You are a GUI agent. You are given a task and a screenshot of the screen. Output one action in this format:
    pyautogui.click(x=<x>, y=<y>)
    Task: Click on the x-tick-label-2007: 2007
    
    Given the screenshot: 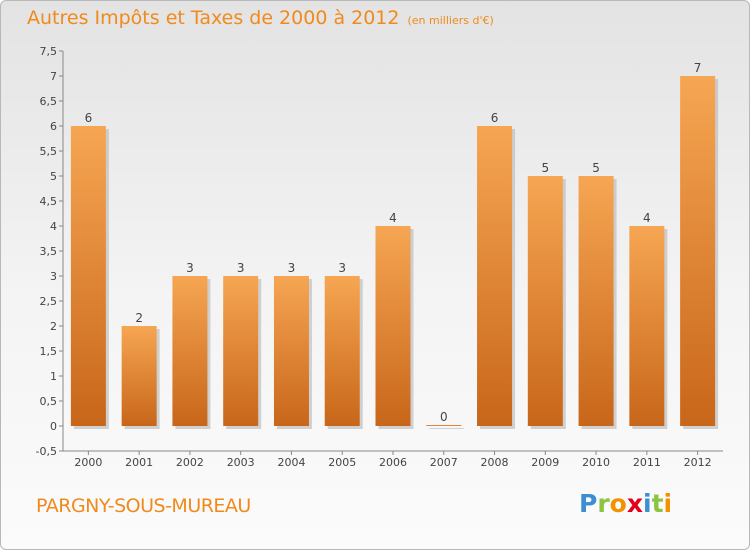 What is the action you would take?
    pyautogui.click(x=444, y=462)
    